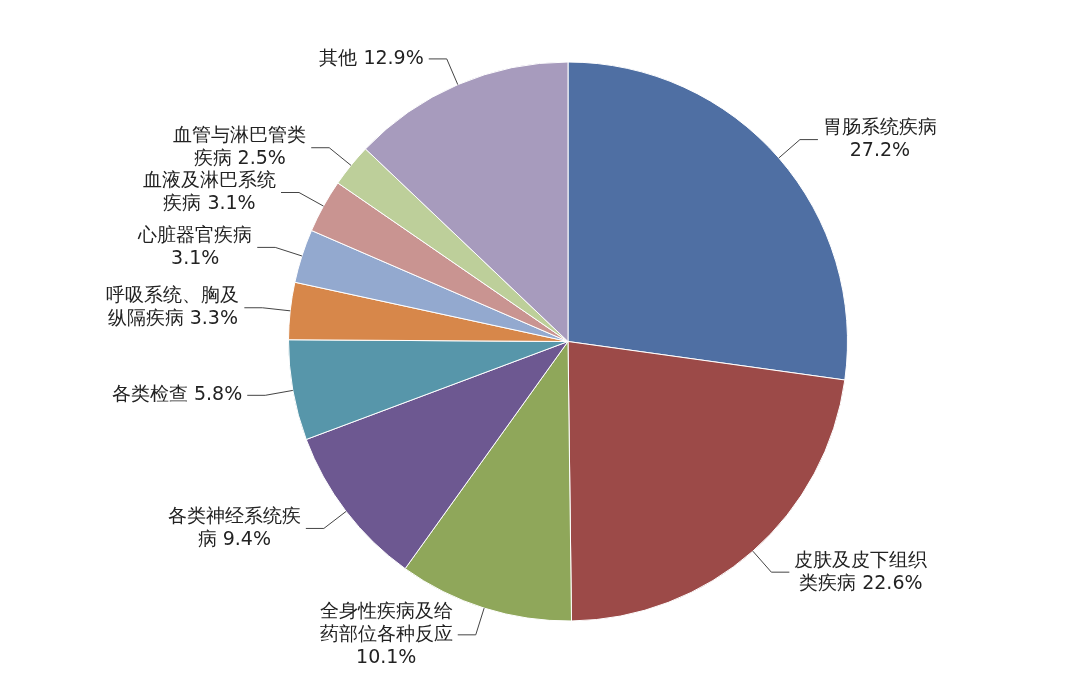 The width and height of the screenshot is (1080, 683). What do you see at coordinates (386, 621) in the screenshot?
I see `slice-label: 全身性疾病及给药部位各种反应` at bounding box center [386, 621].